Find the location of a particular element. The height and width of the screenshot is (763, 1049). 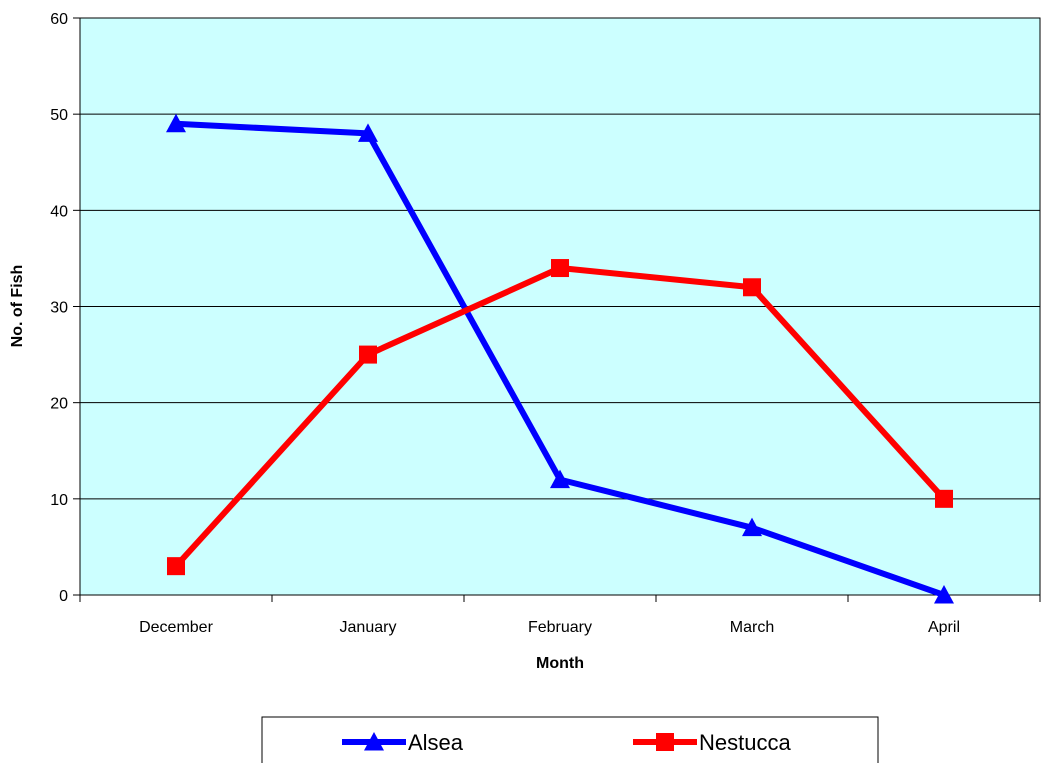

y-tick-label: 40 is located at coordinates (59, 211).